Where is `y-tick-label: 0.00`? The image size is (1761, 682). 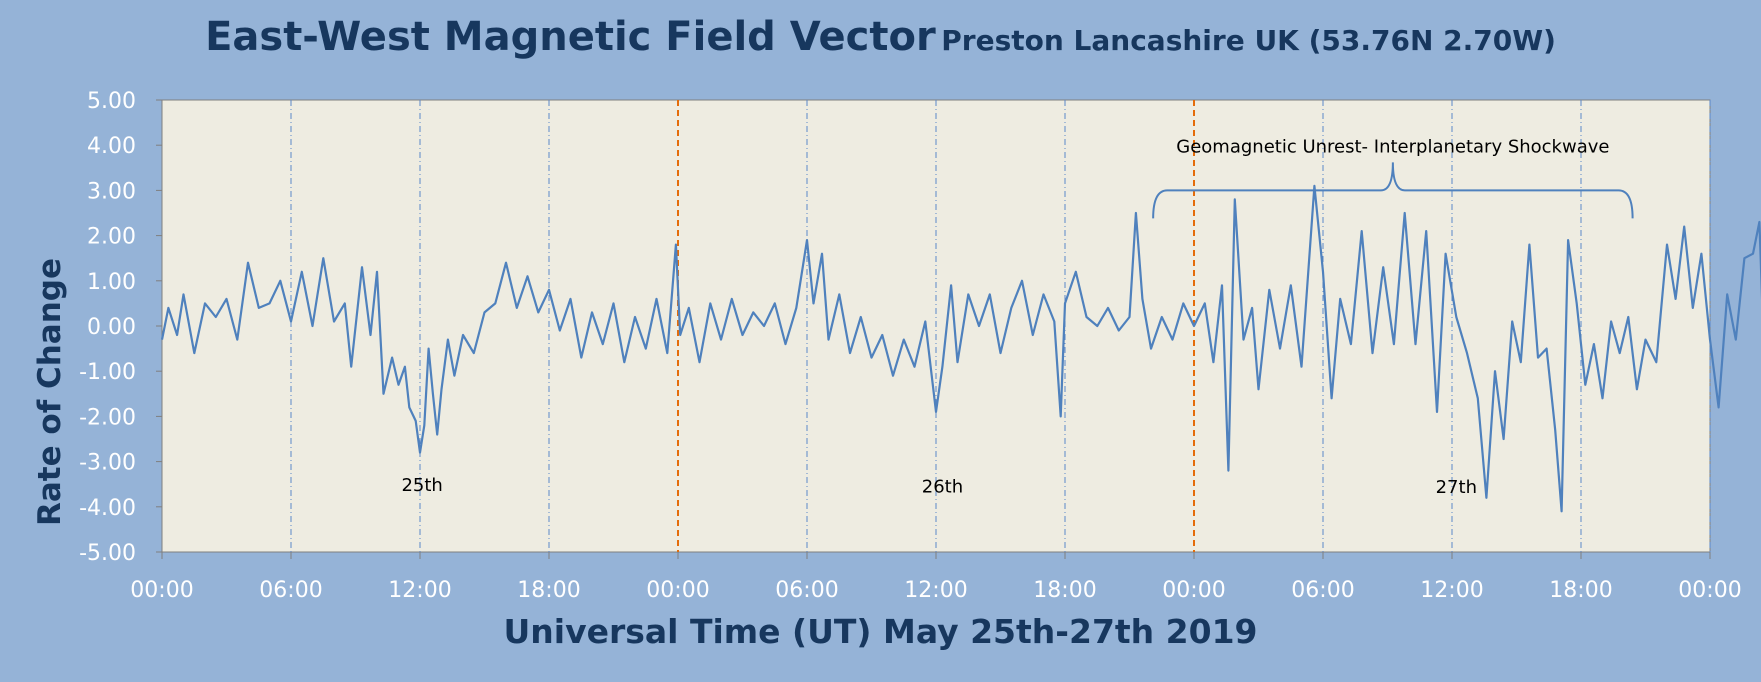
y-tick-label: 0.00 is located at coordinates (111, 327).